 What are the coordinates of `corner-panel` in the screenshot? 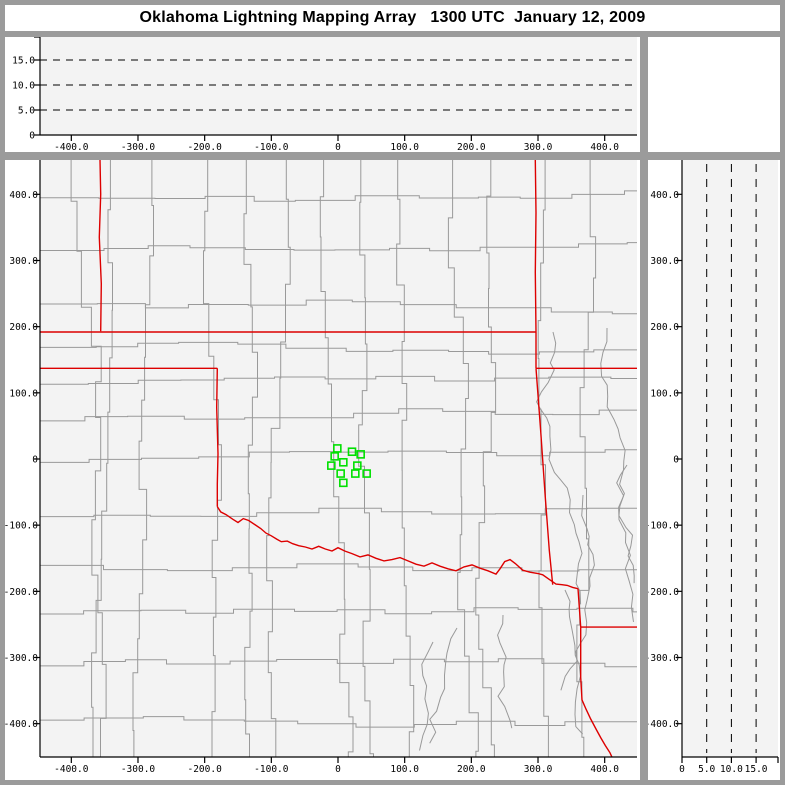 It's located at (714, 94).